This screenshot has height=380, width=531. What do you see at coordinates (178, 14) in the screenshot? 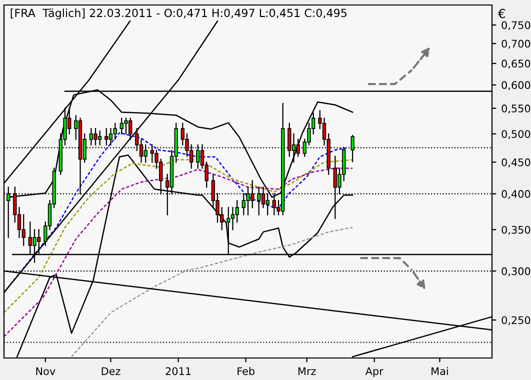
I see `chart-title: [FRA Täglich] 22.03.2011 - O:0,471 H:0,497 L:0,451 C:0,495` at bounding box center [178, 14].